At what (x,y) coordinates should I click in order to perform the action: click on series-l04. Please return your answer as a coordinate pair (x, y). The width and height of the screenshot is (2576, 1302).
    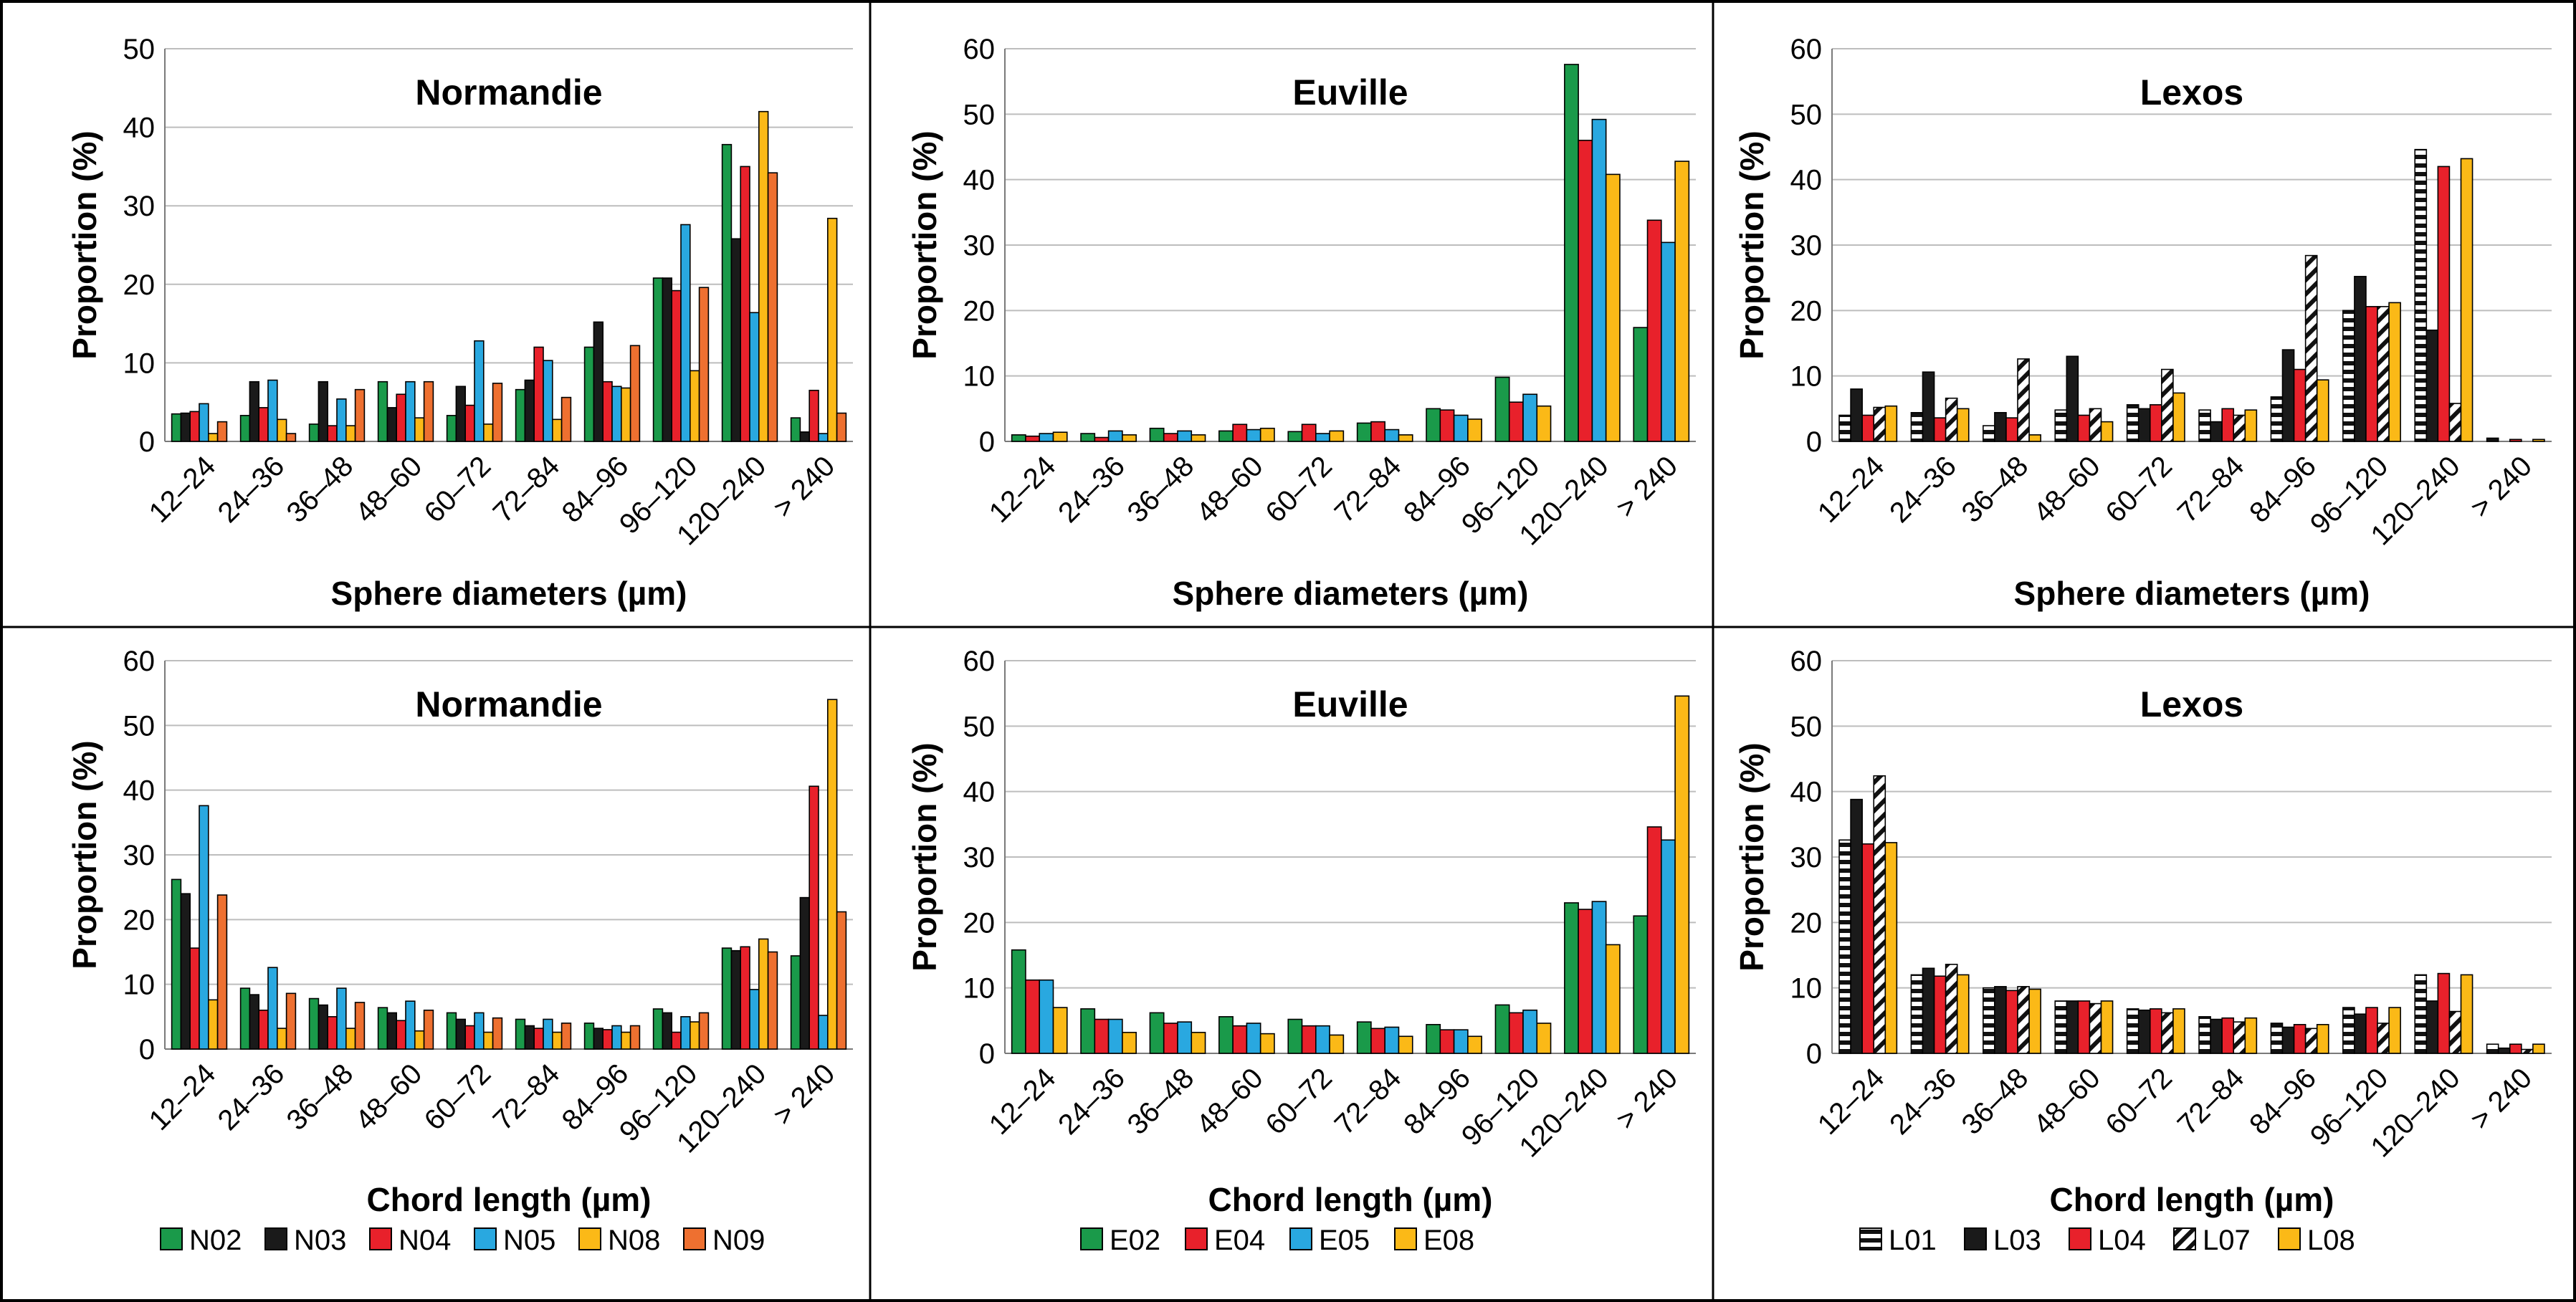
    Looking at the image, I should click on (2191, 948).